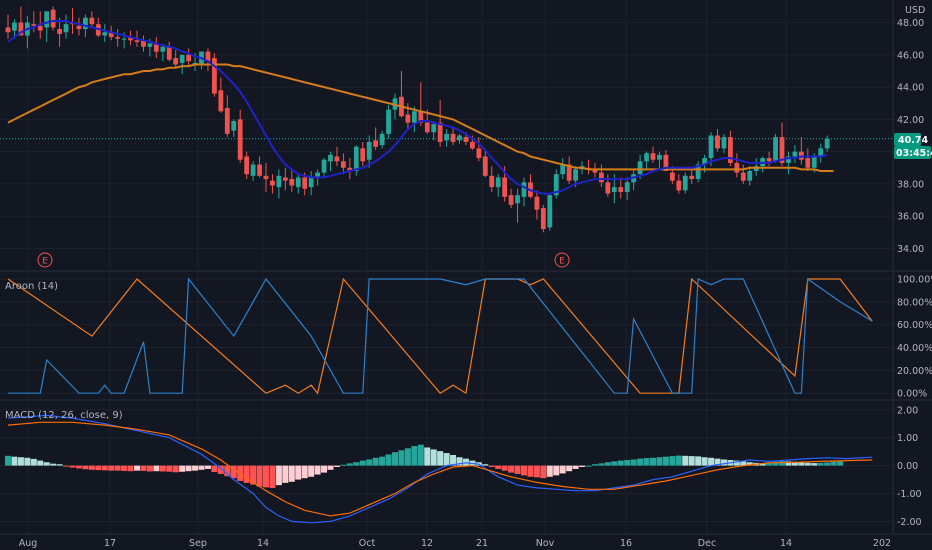  Describe the element at coordinates (910, 184) in the screenshot. I see `price-tick-label: 38.00` at that location.